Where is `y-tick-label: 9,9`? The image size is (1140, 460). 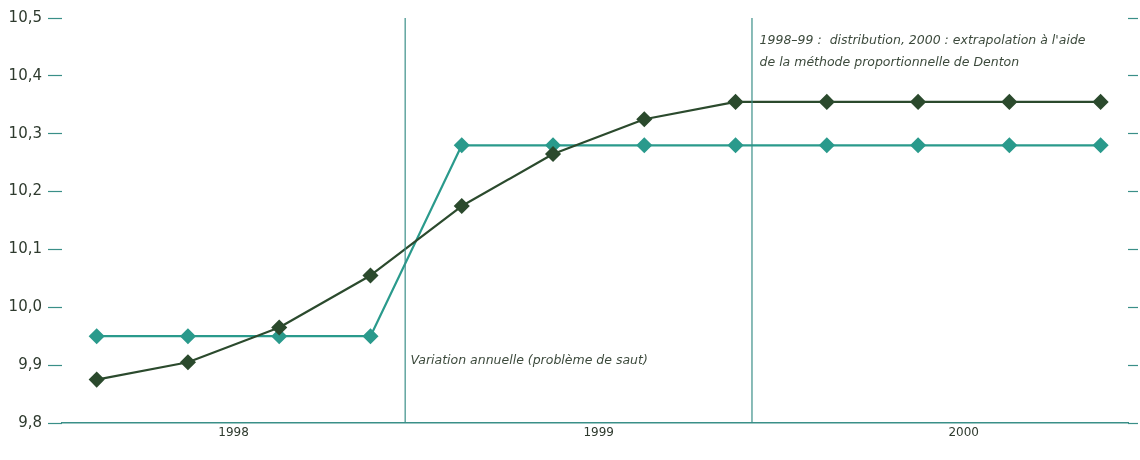 y-tick-label: 9,9 is located at coordinates (30, 364).